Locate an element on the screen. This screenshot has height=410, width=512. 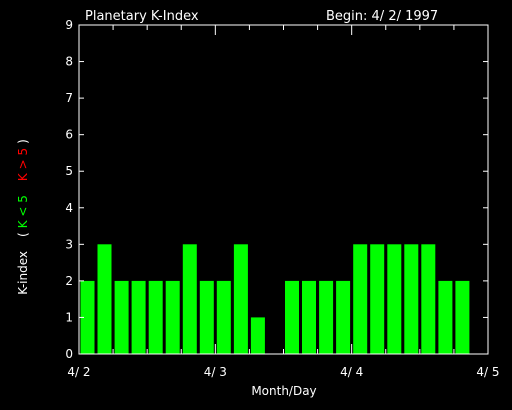
y-tick-label: 8 is located at coordinates (69, 62).